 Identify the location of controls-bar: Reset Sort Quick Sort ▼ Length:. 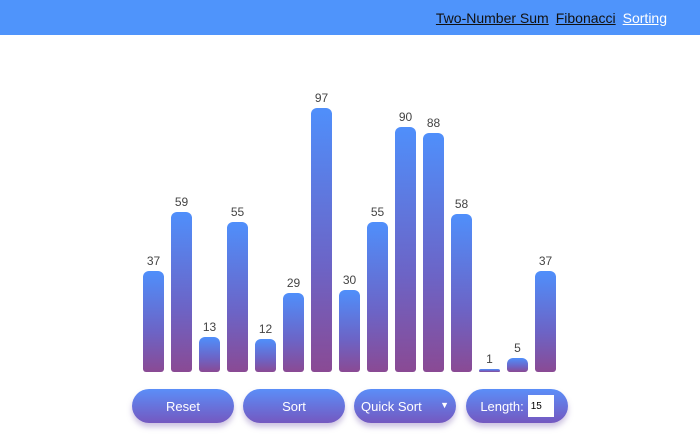
(350, 406).